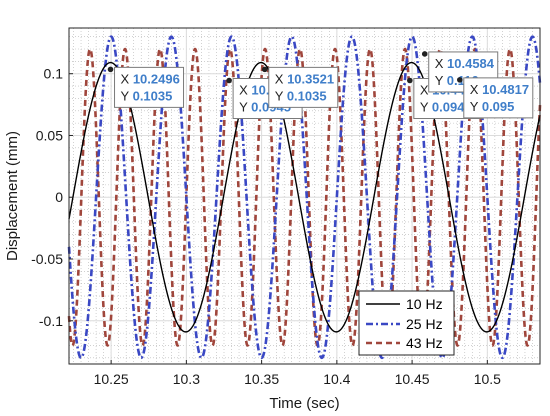  I want to click on datatip-x-label: X 10.3521, so click(304, 78).